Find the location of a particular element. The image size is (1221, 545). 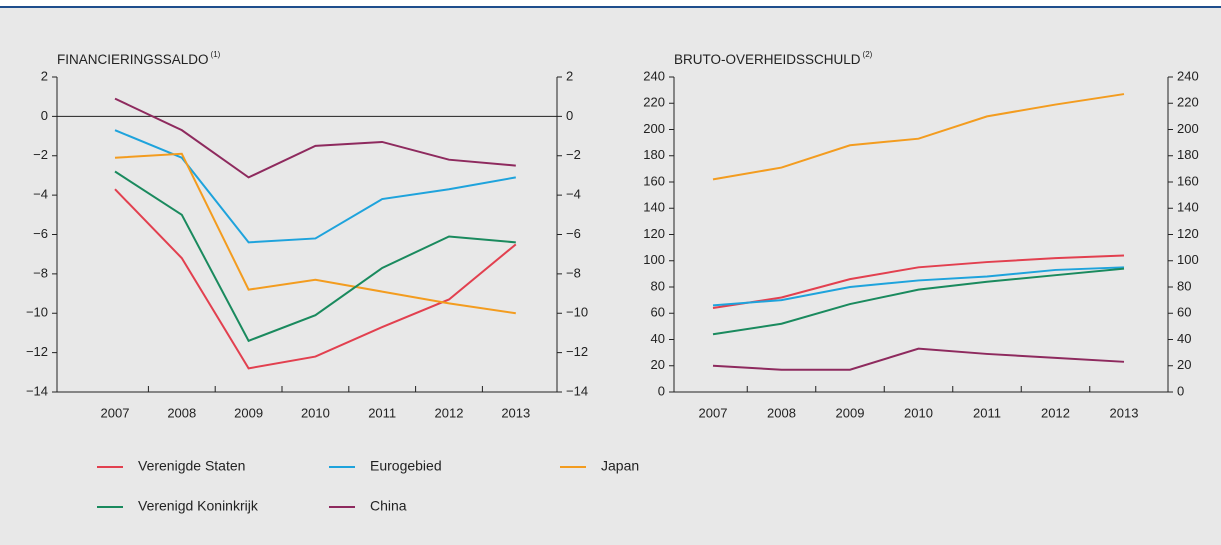

title-text: BRUTO-OVERHEIDSSCHULD is located at coordinates (767, 59).